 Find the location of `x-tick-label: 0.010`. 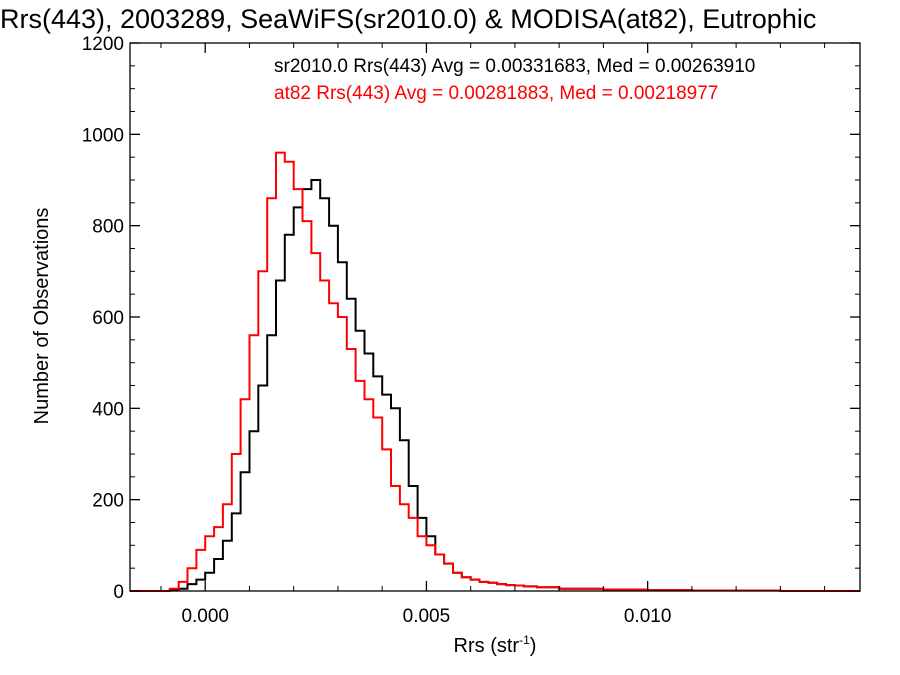

x-tick-label: 0.010 is located at coordinates (648, 616).